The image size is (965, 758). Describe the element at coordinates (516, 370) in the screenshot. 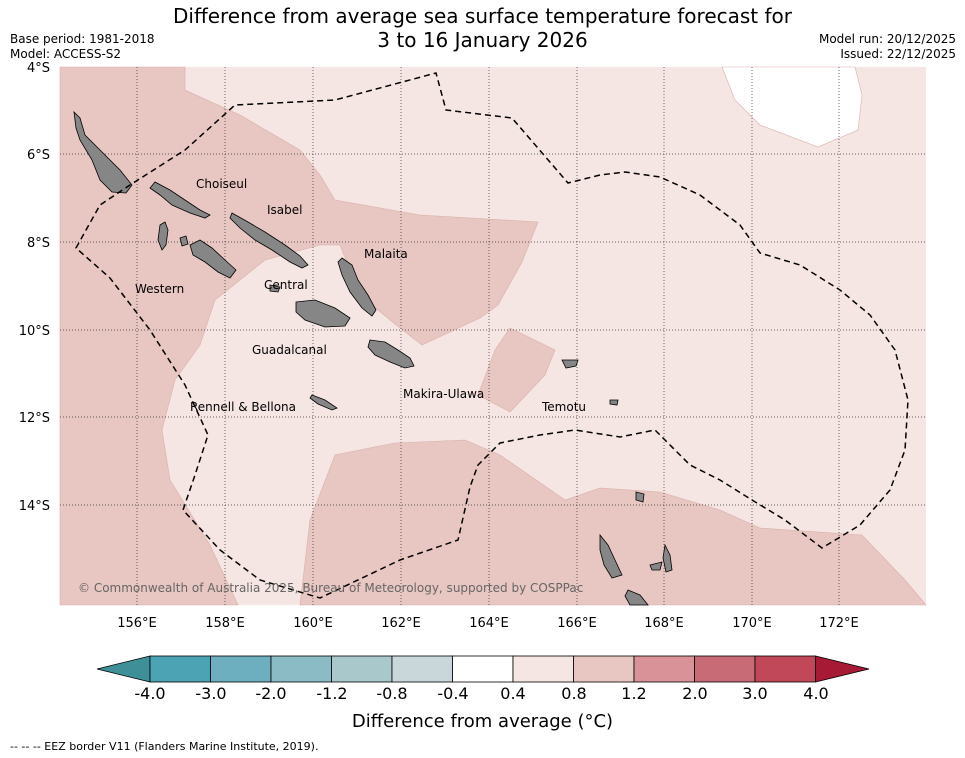

I see `shade-central` at that location.